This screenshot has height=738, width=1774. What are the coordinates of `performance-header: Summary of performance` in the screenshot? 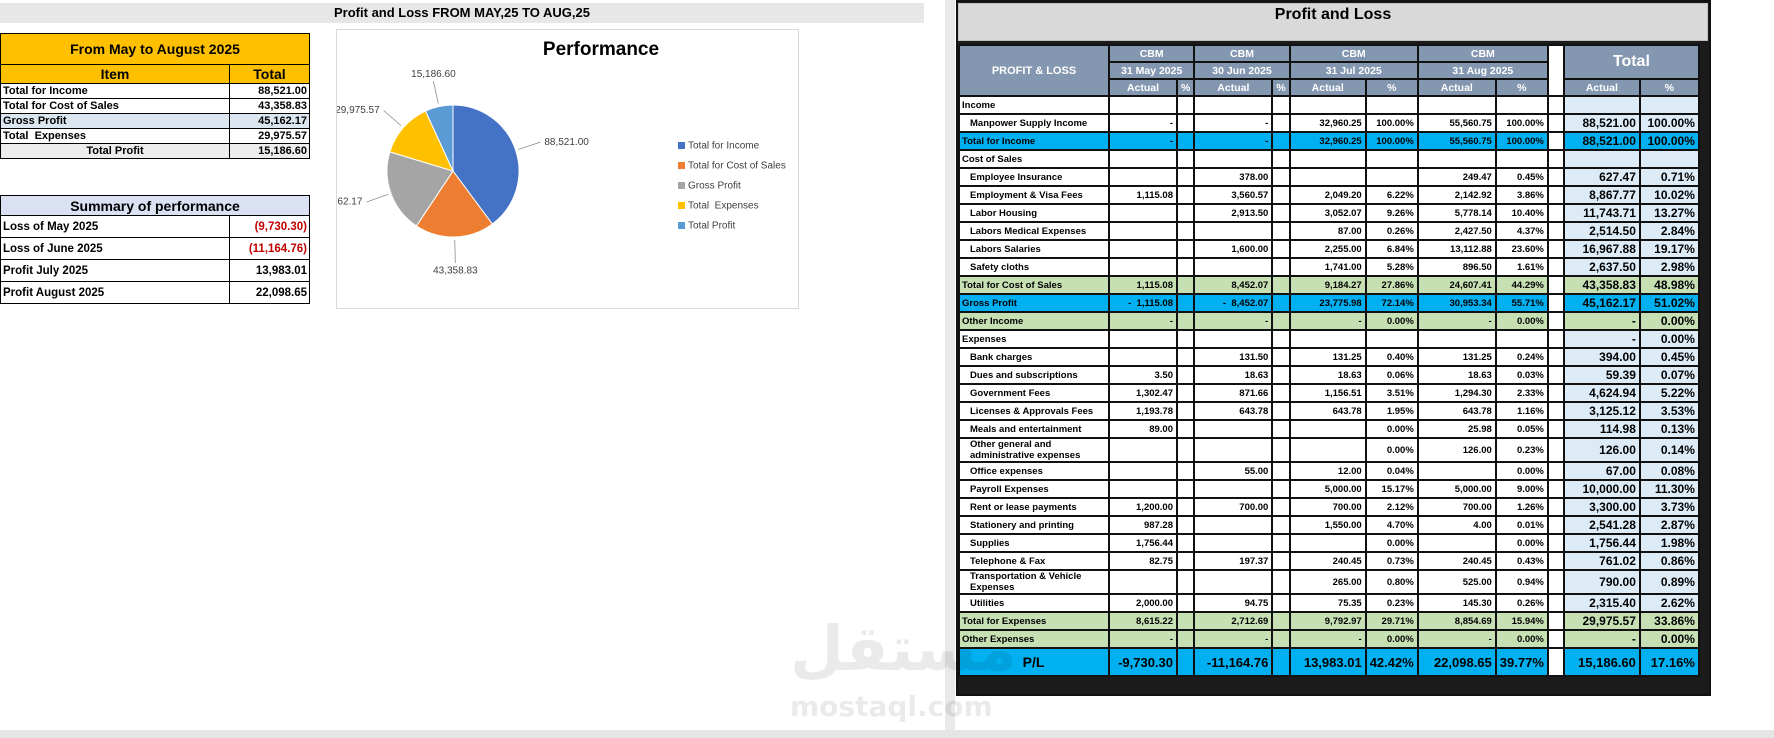 It's located at (155, 205).